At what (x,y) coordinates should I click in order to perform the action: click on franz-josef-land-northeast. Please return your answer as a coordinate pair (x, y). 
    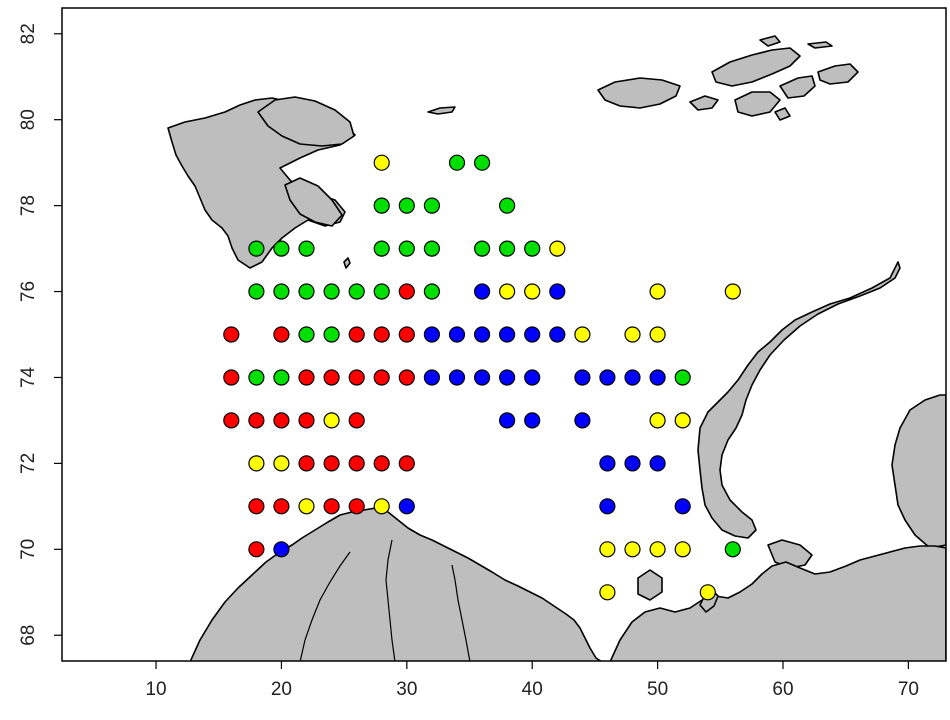
    Looking at the image, I should click on (838, 74).